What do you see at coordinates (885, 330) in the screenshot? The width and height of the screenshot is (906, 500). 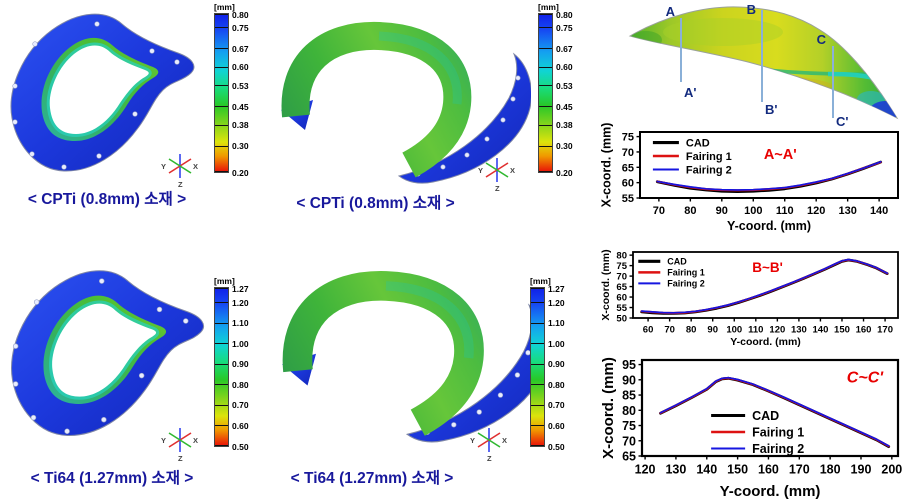 I see `x-tick-label: 170` at bounding box center [885, 330].